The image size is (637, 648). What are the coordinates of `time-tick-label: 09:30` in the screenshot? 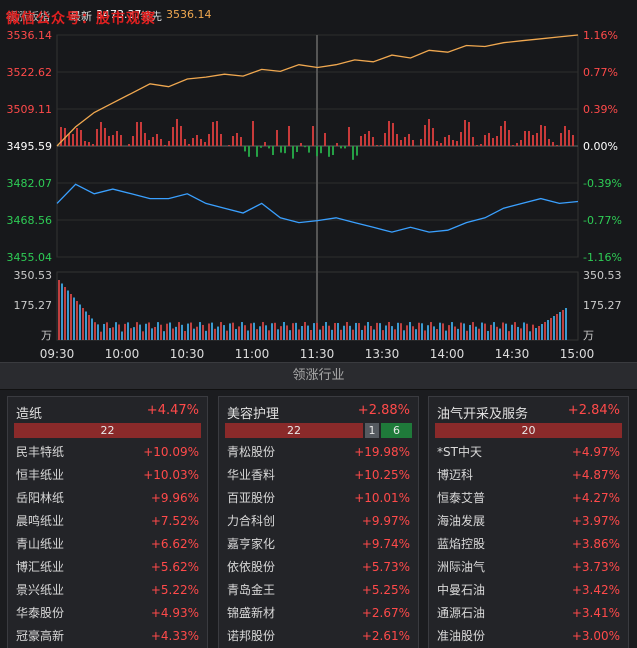 It's located at (57, 354).